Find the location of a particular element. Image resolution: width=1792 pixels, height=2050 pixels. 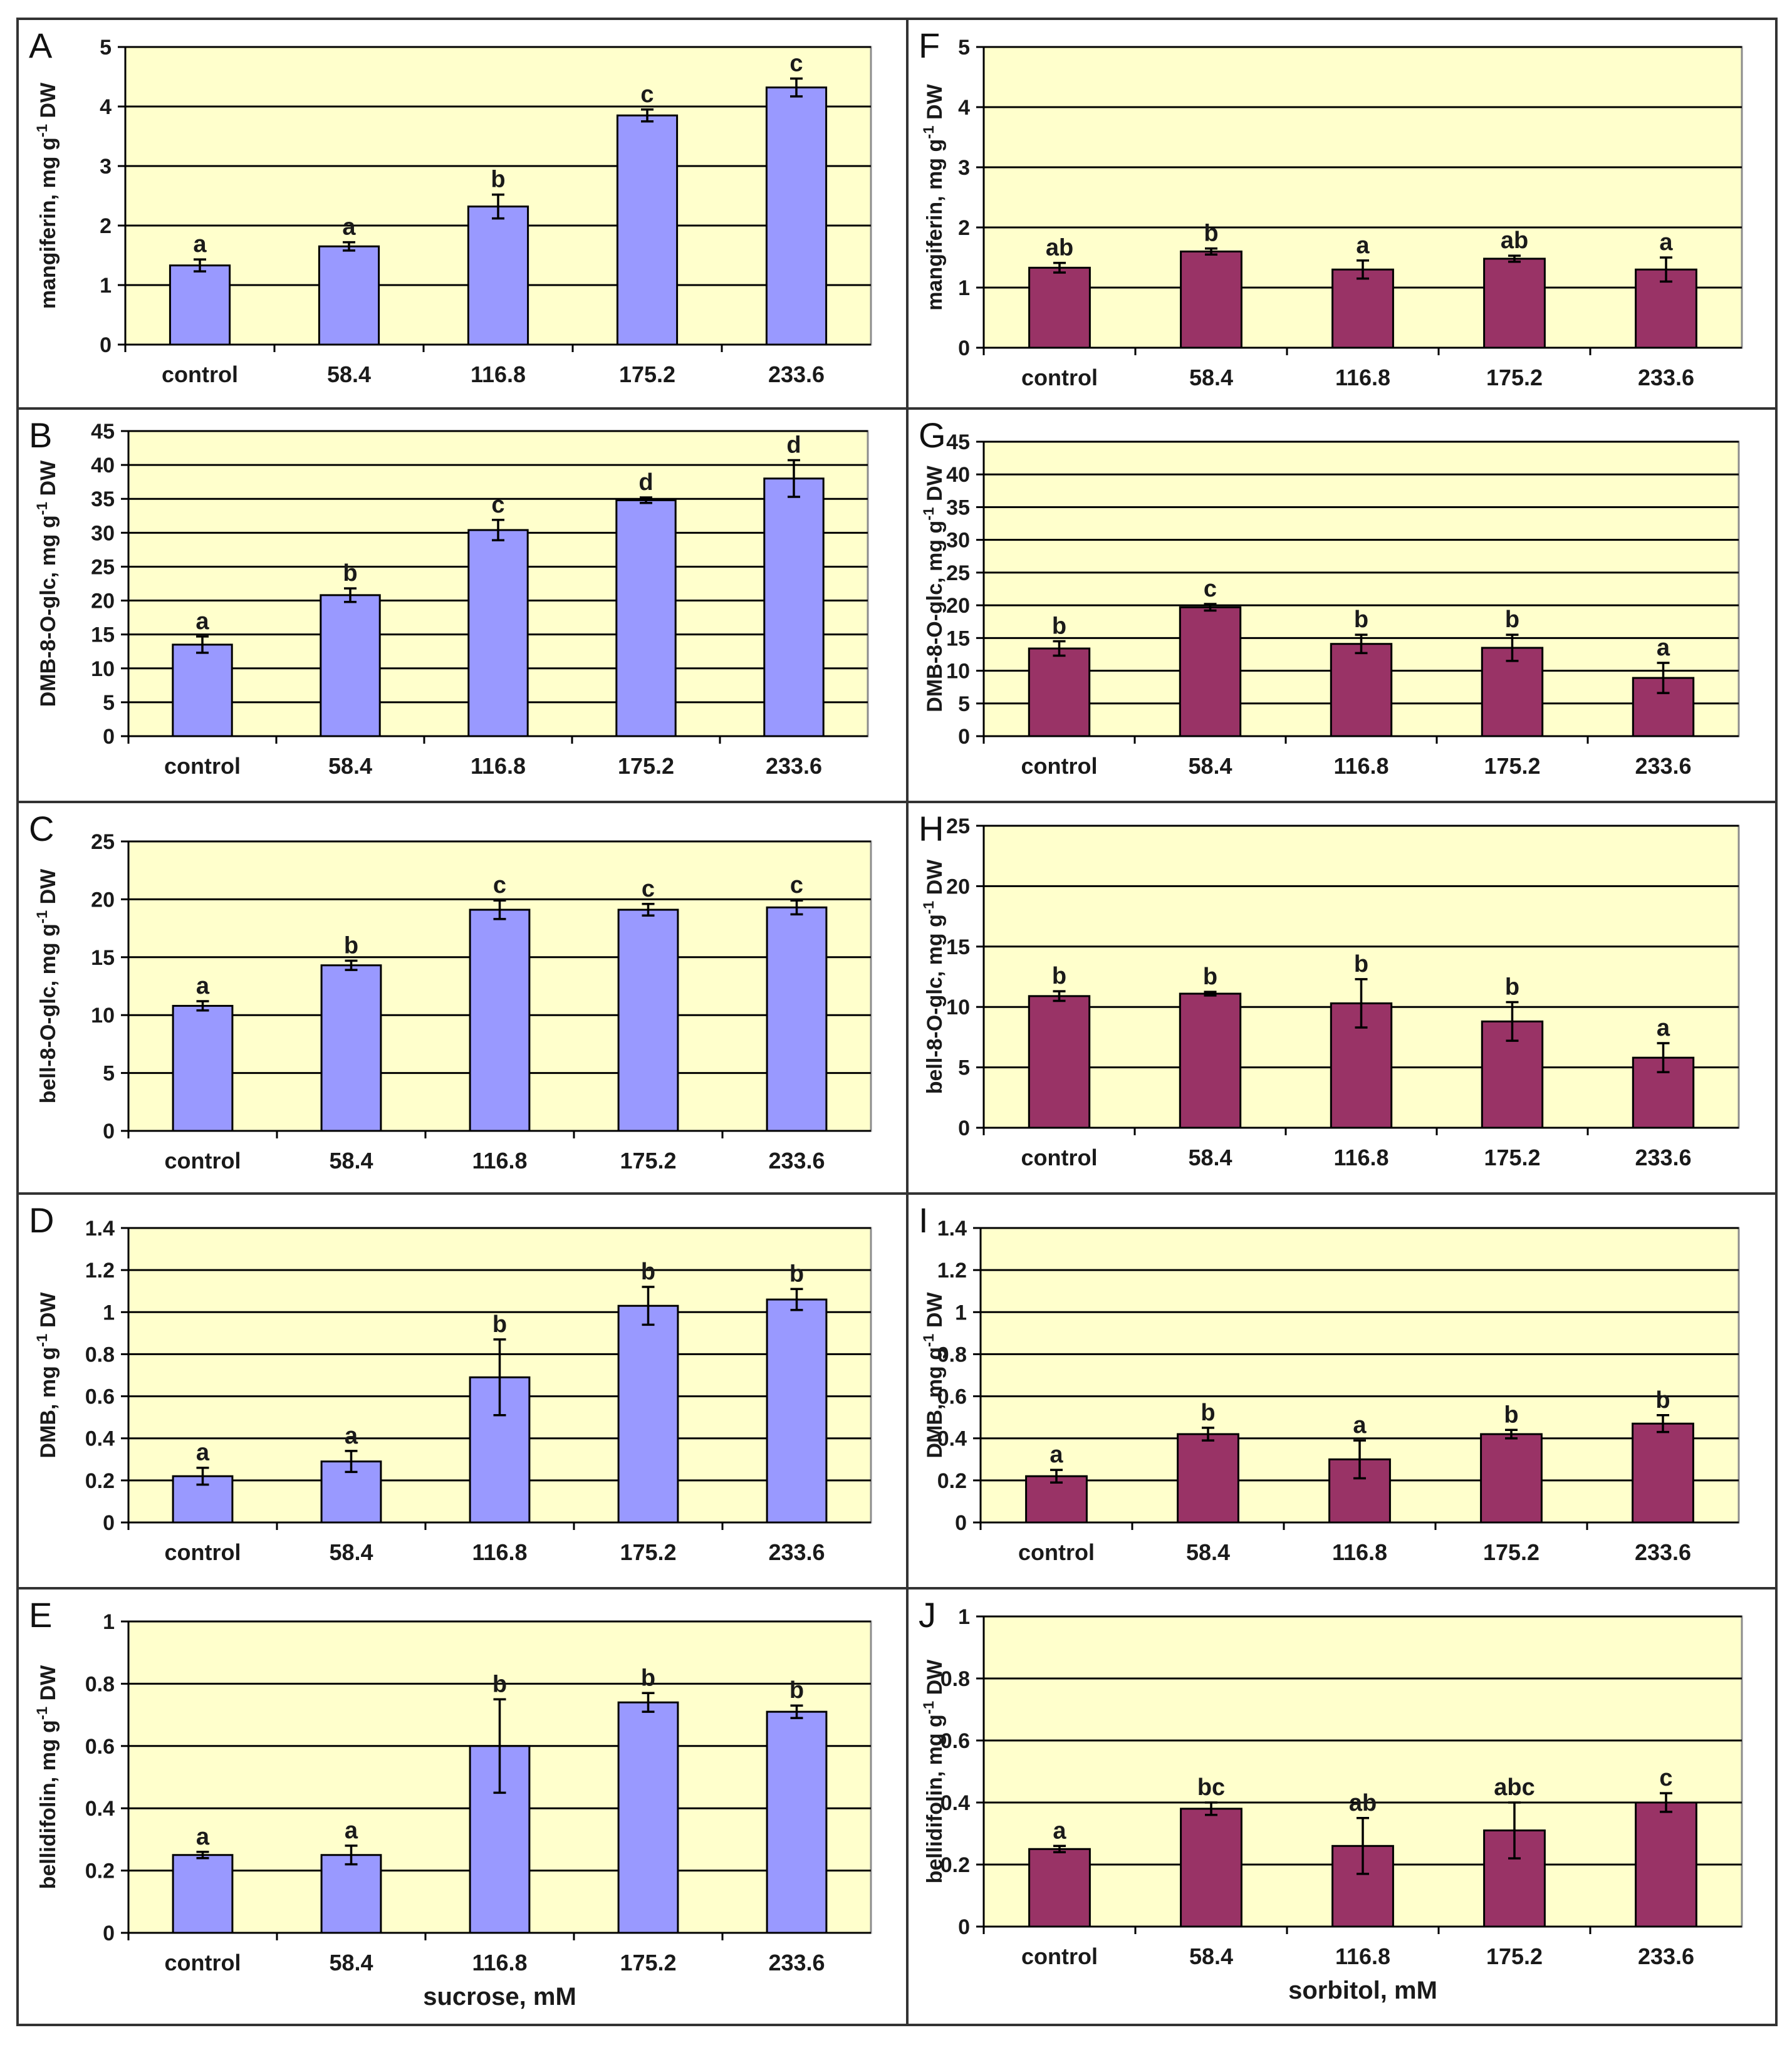

panel-label: B is located at coordinates (40, 435).